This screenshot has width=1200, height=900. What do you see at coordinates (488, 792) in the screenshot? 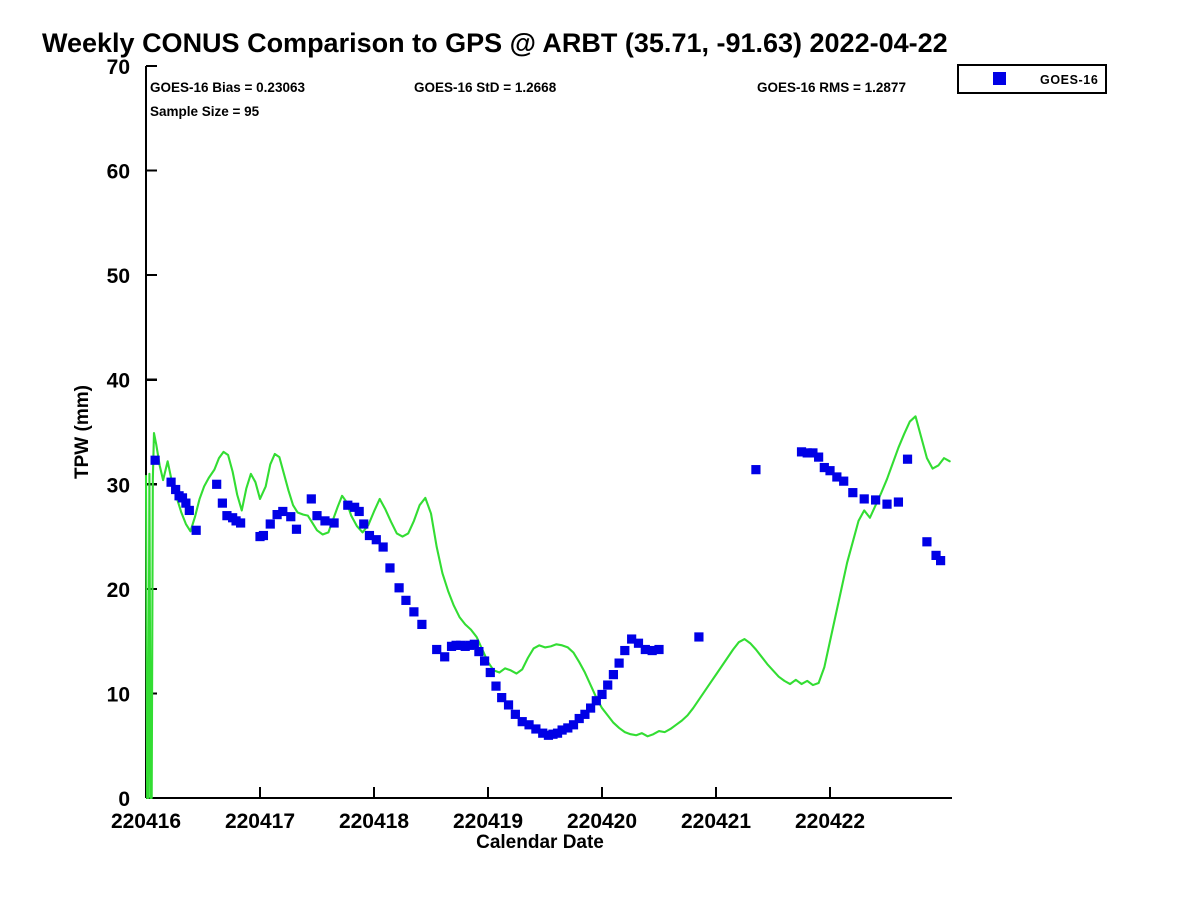
I see `x-tick-marks` at bounding box center [488, 792].